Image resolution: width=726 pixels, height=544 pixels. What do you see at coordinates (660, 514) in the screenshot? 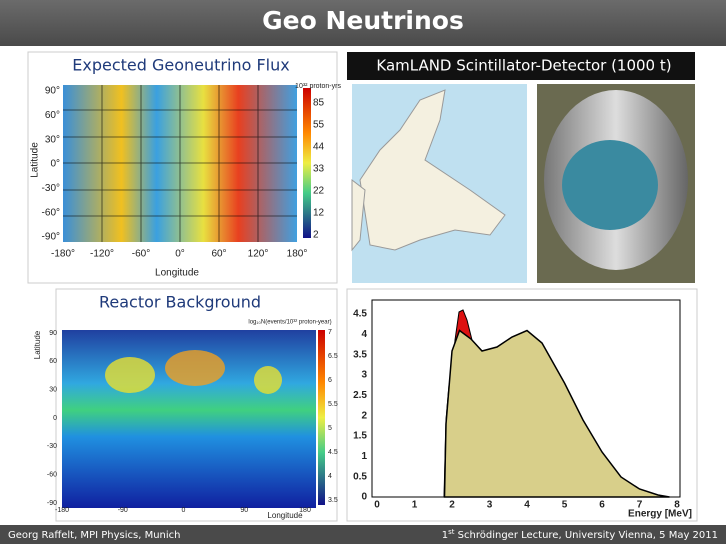
I see `axis-label: Energy [MeV]` at bounding box center [660, 514].